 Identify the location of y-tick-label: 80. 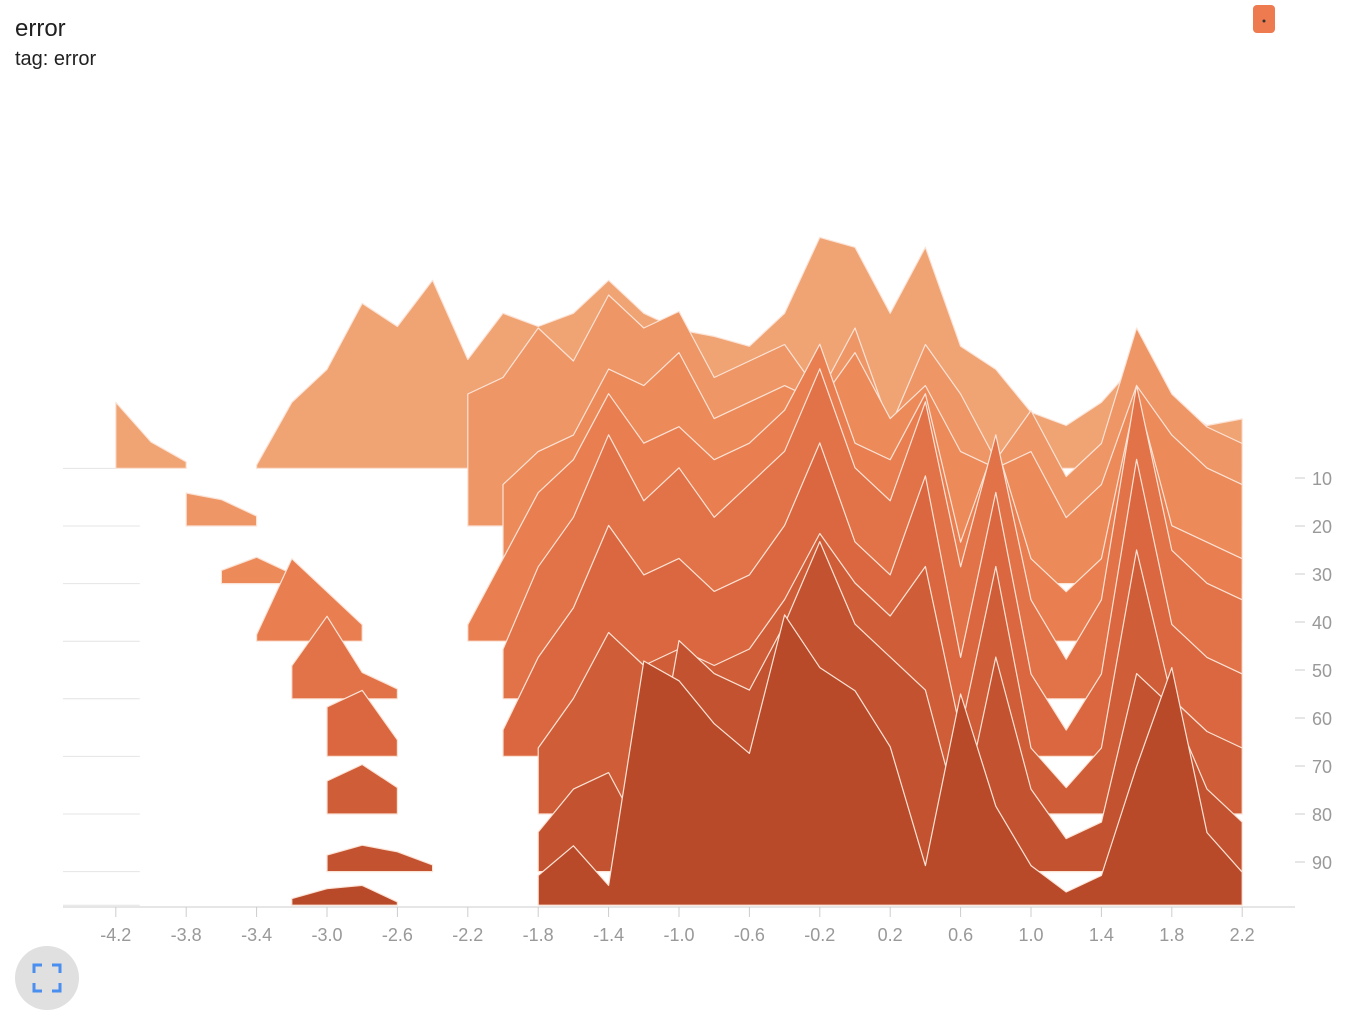
(1322, 815).